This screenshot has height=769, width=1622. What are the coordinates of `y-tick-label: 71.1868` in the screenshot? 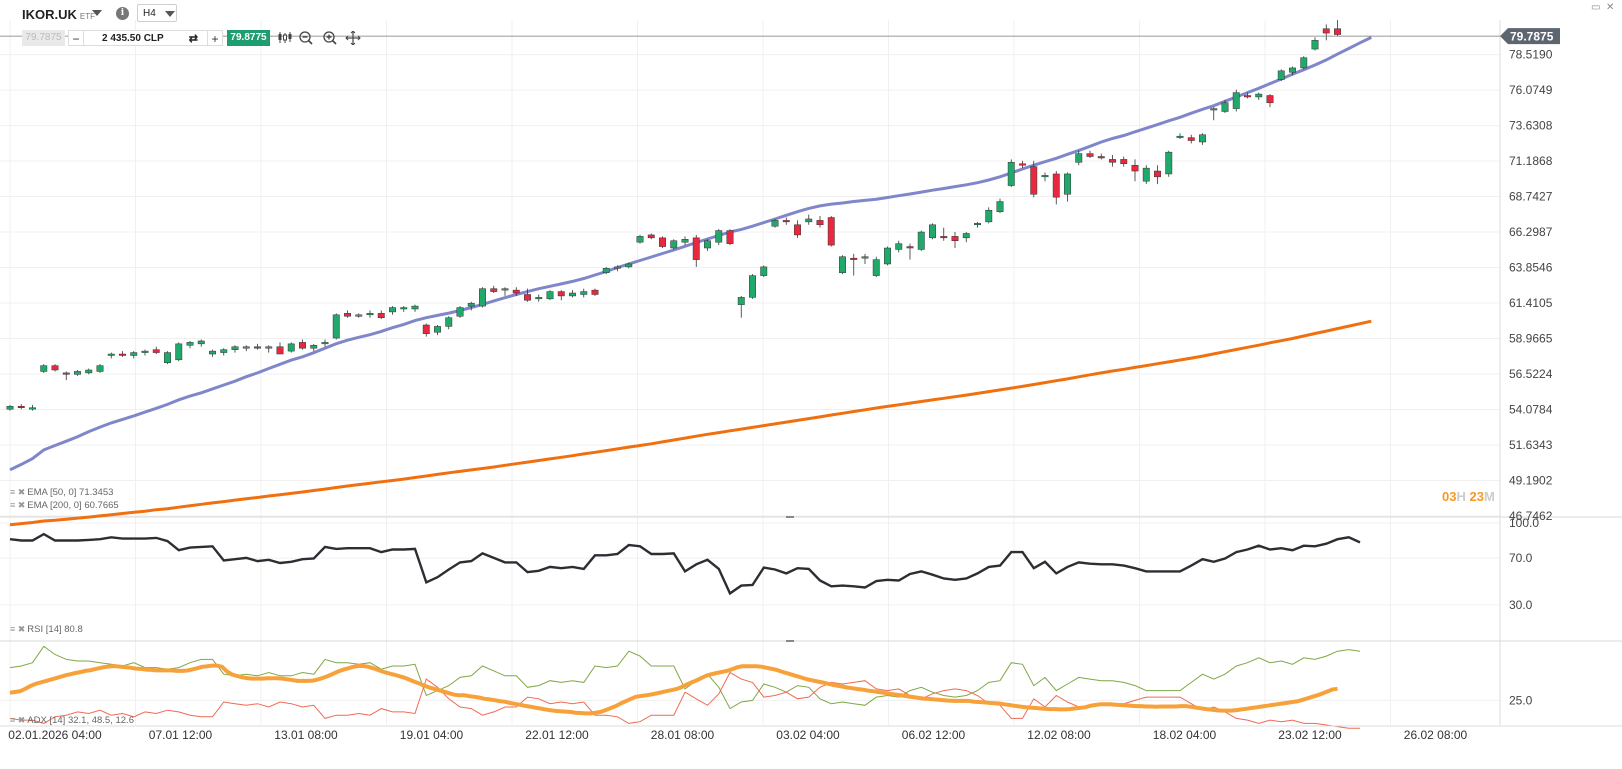 It's located at (1531, 161).